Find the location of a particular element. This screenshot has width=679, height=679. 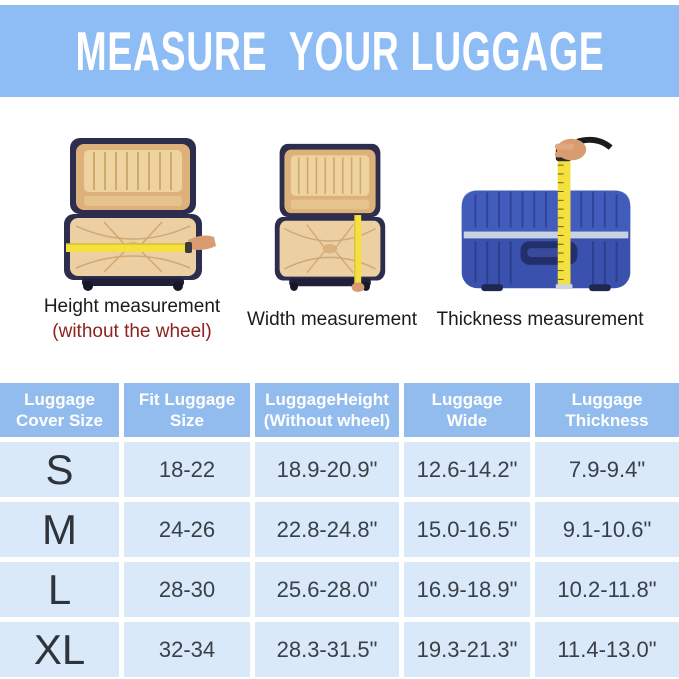

caption-note: (without the wheel) is located at coordinates (132, 331).